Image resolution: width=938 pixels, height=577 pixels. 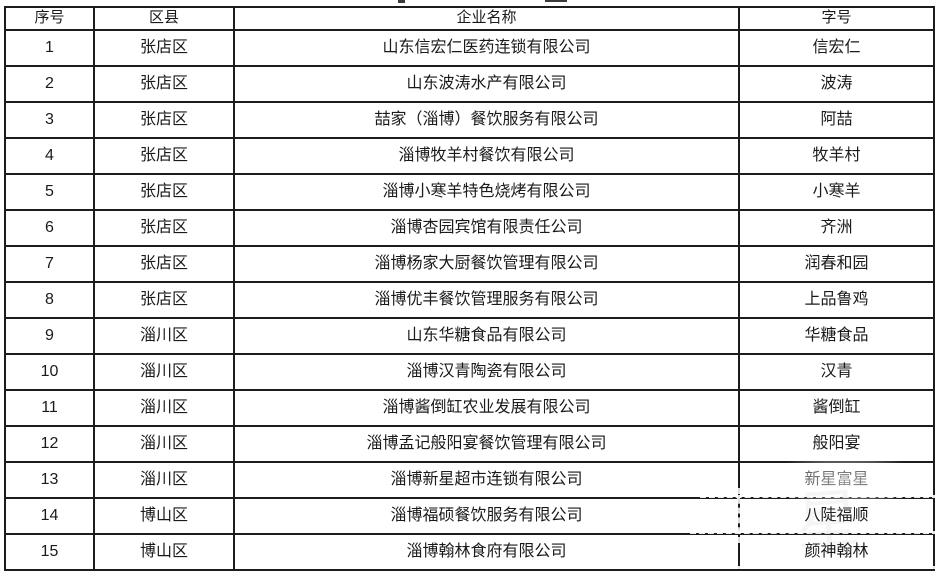 I want to click on table-row: 10 淄川区 淄博汉青陶瓷有限公司 汉青, so click(x=469, y=372).